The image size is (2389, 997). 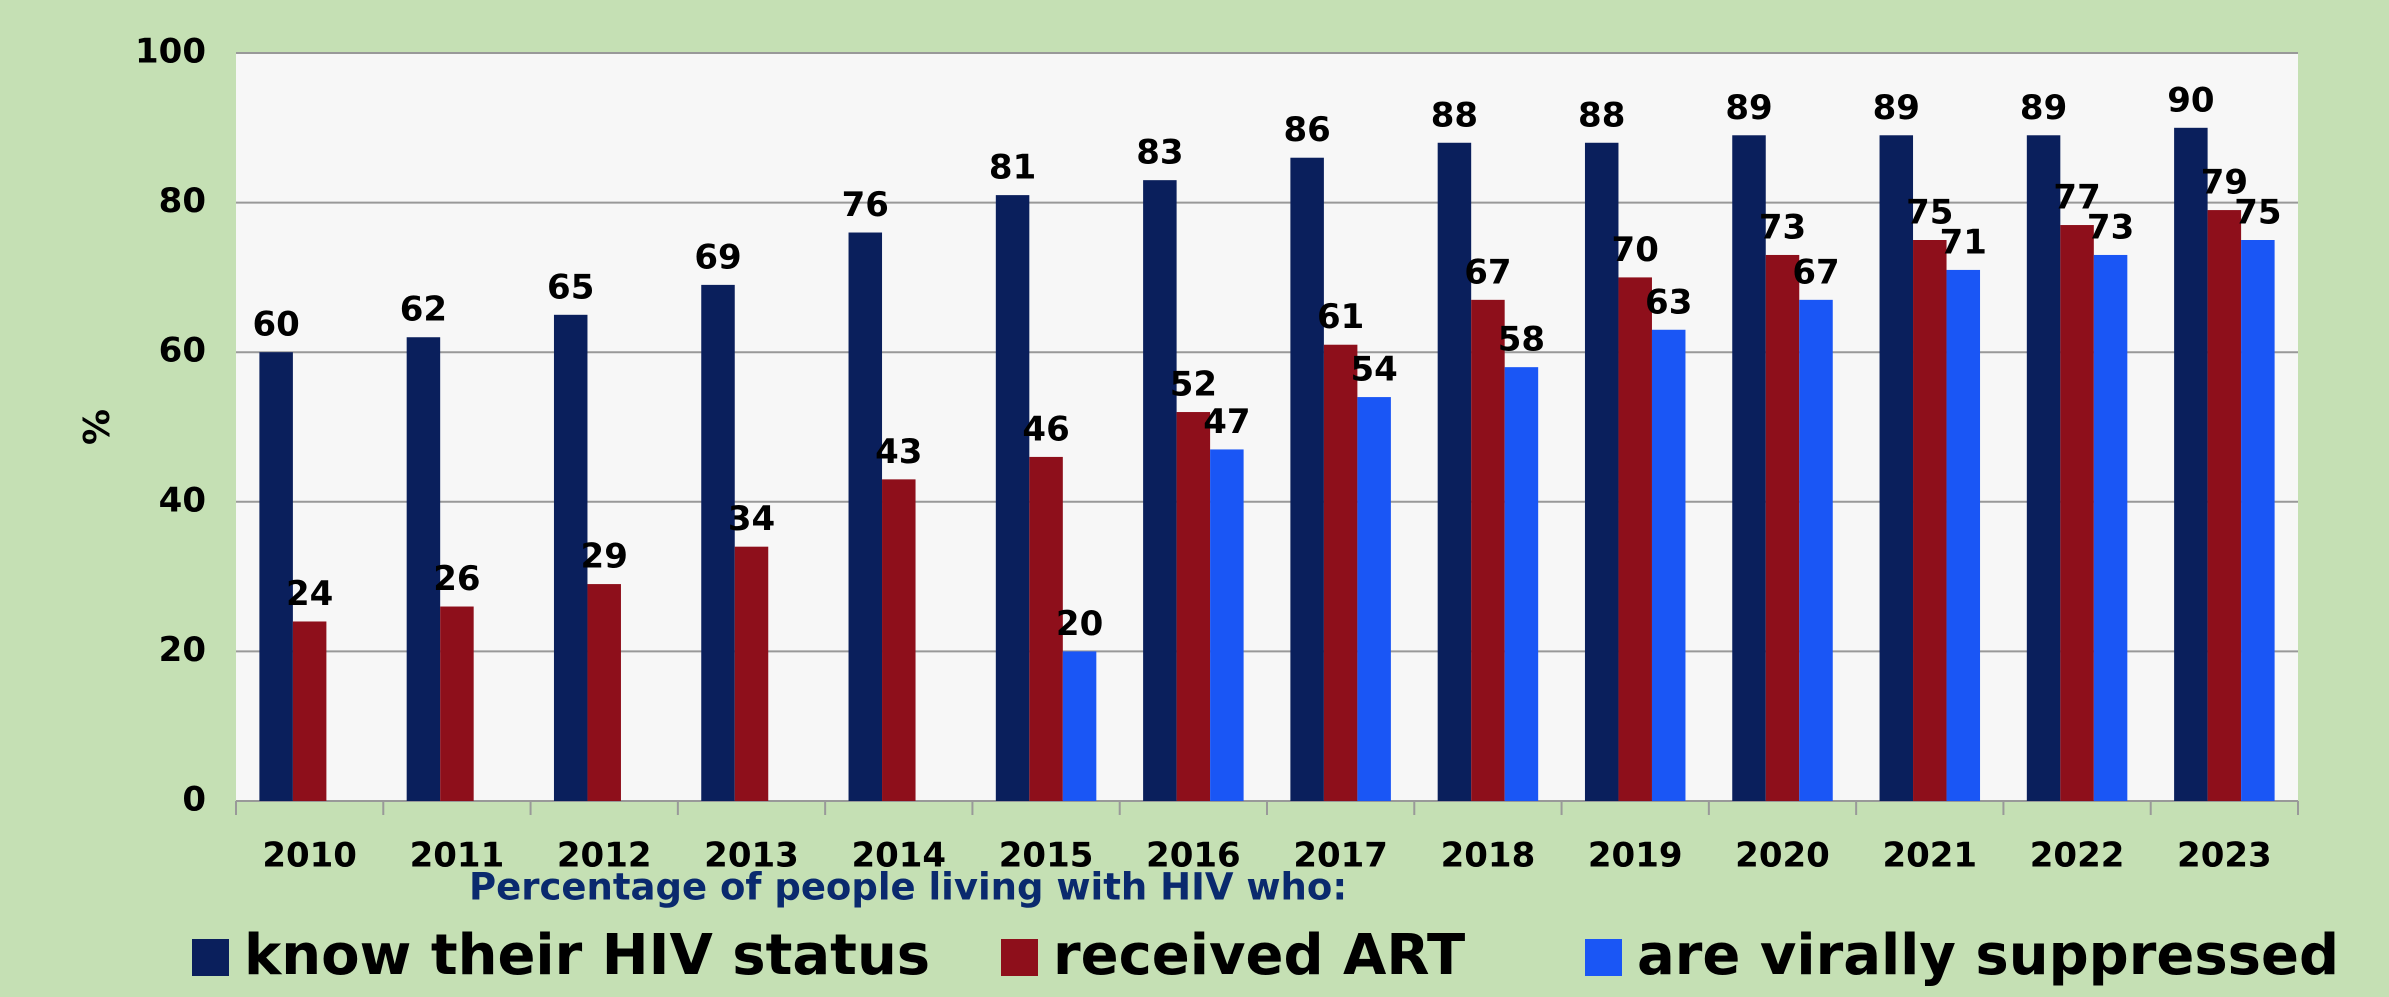 I want to click on data-label: 24, so click(x=309, y=594).